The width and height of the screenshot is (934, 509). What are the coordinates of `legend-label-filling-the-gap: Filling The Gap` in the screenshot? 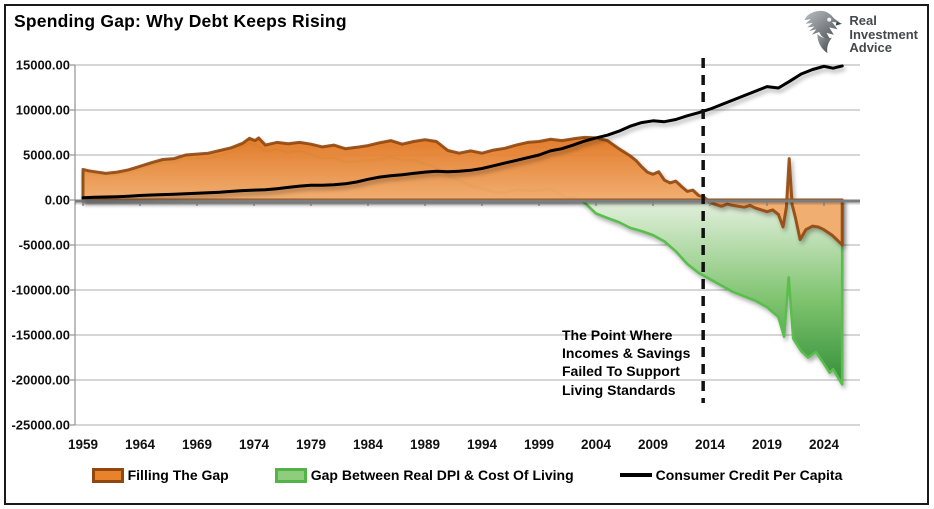 It's located at (178, 475).